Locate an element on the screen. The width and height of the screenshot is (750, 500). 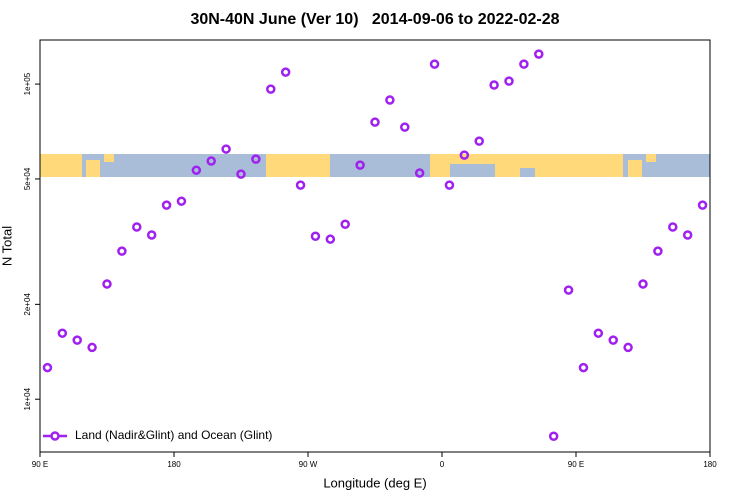
x-axis-label: Longitude (deg E) is located at coordinates (374, 482).